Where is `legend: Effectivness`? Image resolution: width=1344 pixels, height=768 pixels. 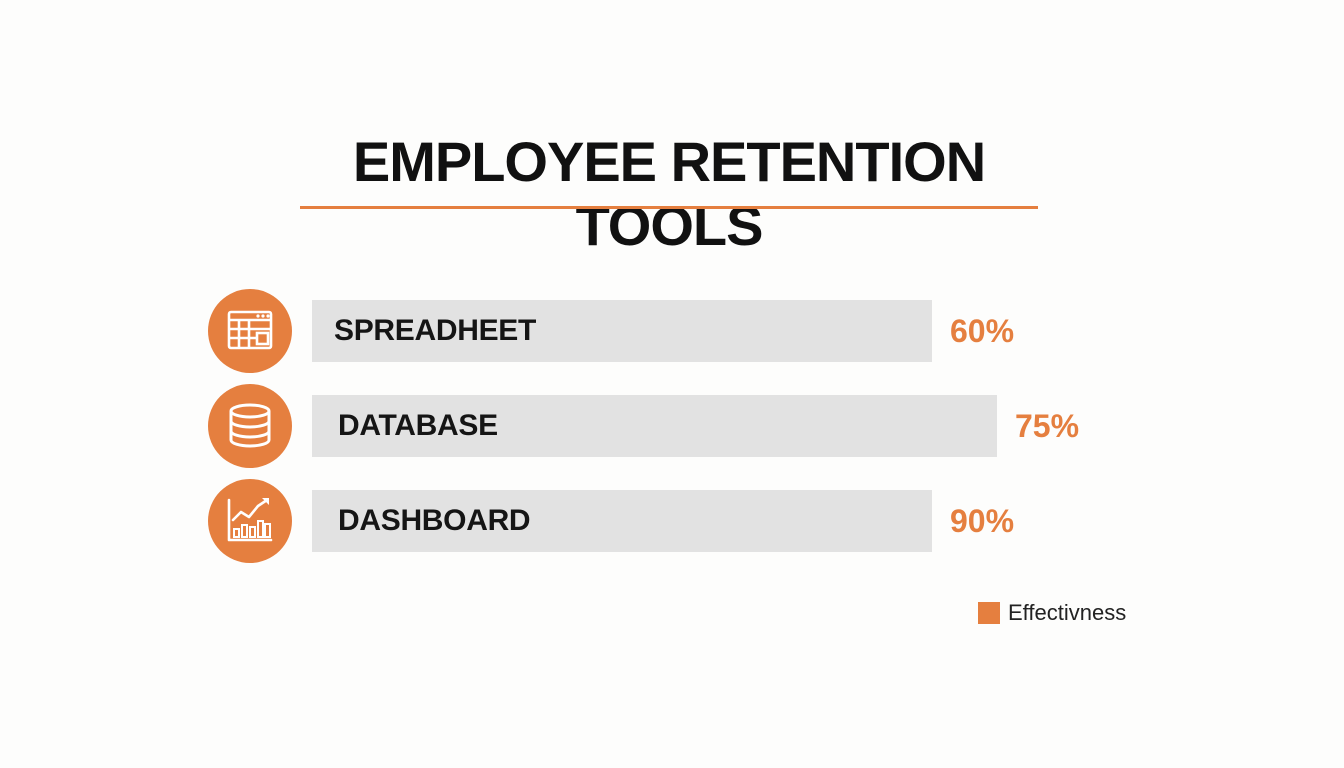 legend: Effectivness is located at coordinates (1052, 612).